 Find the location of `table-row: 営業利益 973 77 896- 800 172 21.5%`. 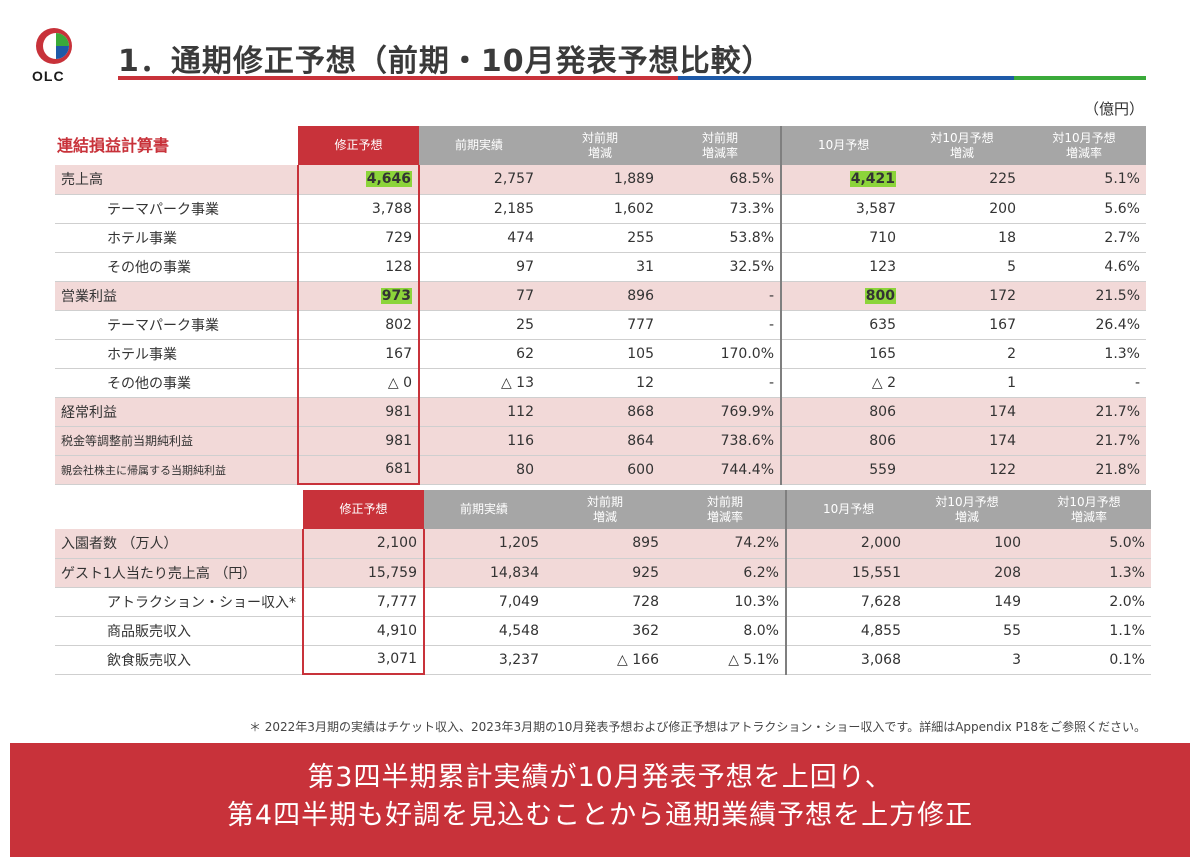

table-row: 営業利益 973 77 896- 800 172 21.5% is located at coordinates (600, 296).